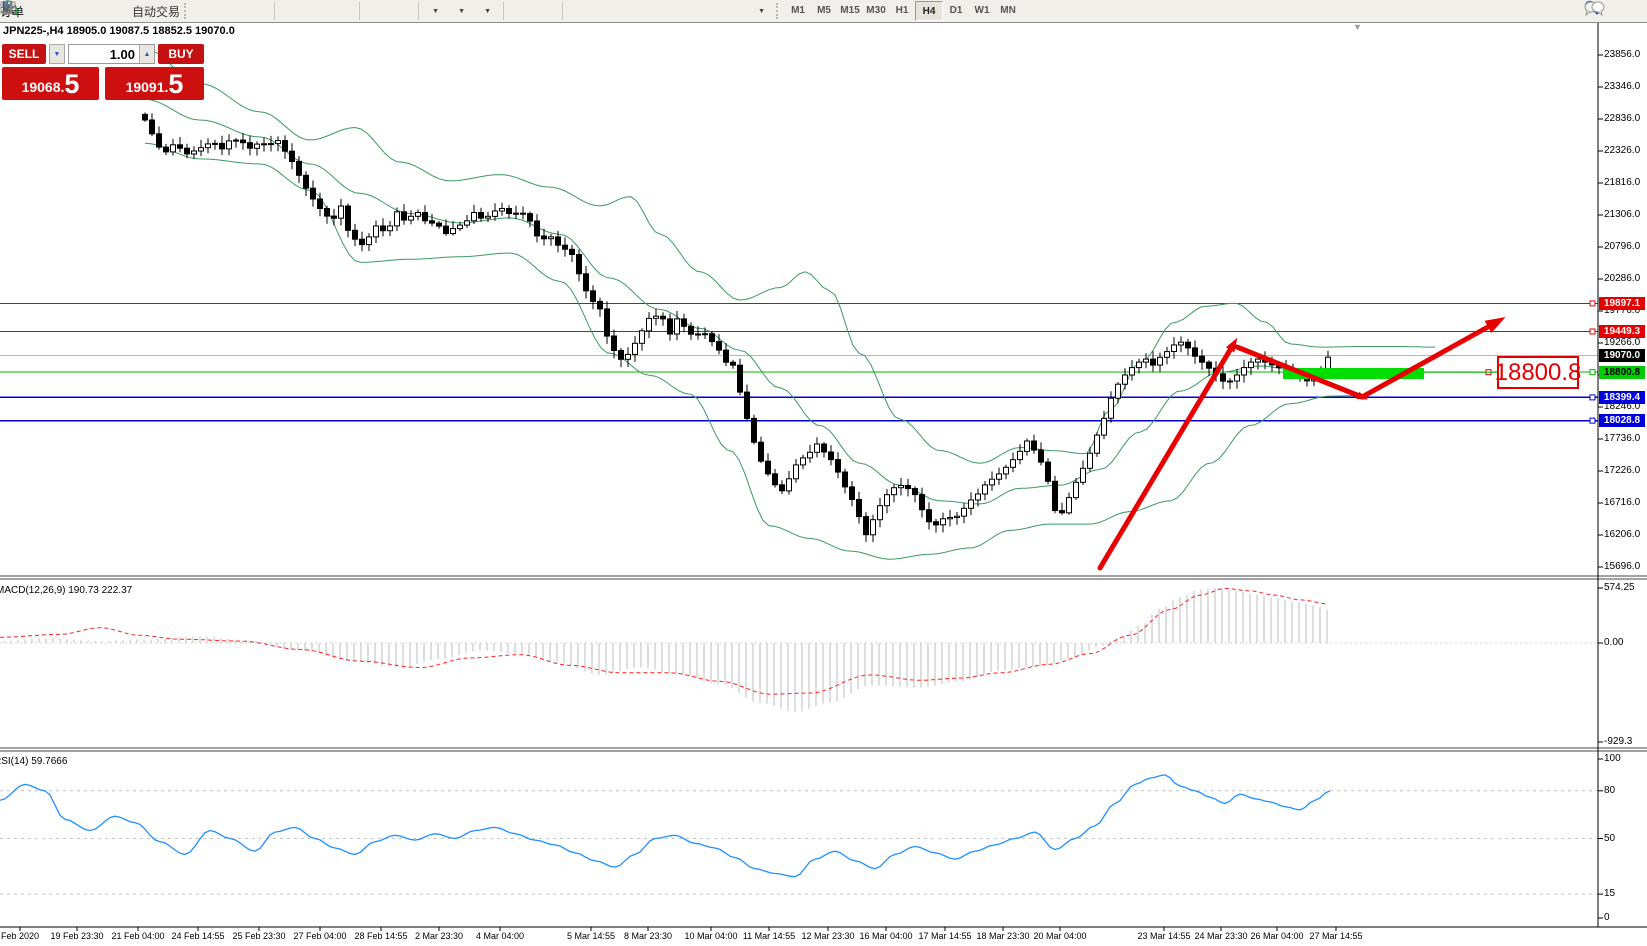  I want to click on rsi-tick: 50, so click(1610, 838).